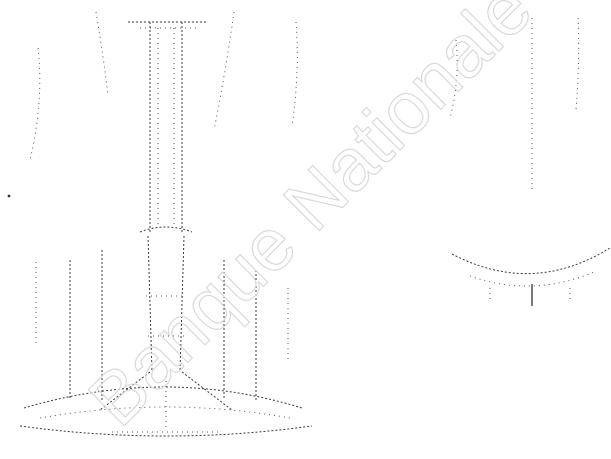  Describe the element at coordinates (125, 391) in the screenshot. I see `left-foot-left` at that location.